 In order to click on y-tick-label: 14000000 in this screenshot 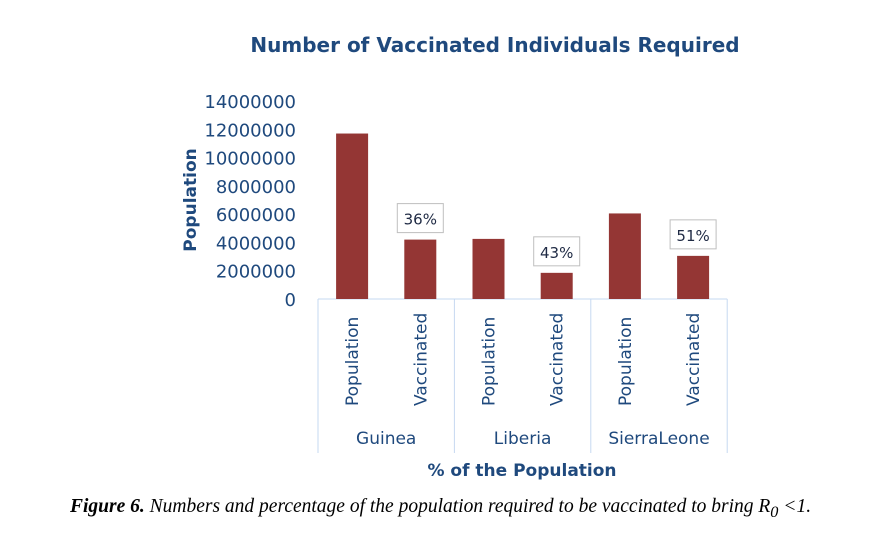, I will do `click(250, 102)`.